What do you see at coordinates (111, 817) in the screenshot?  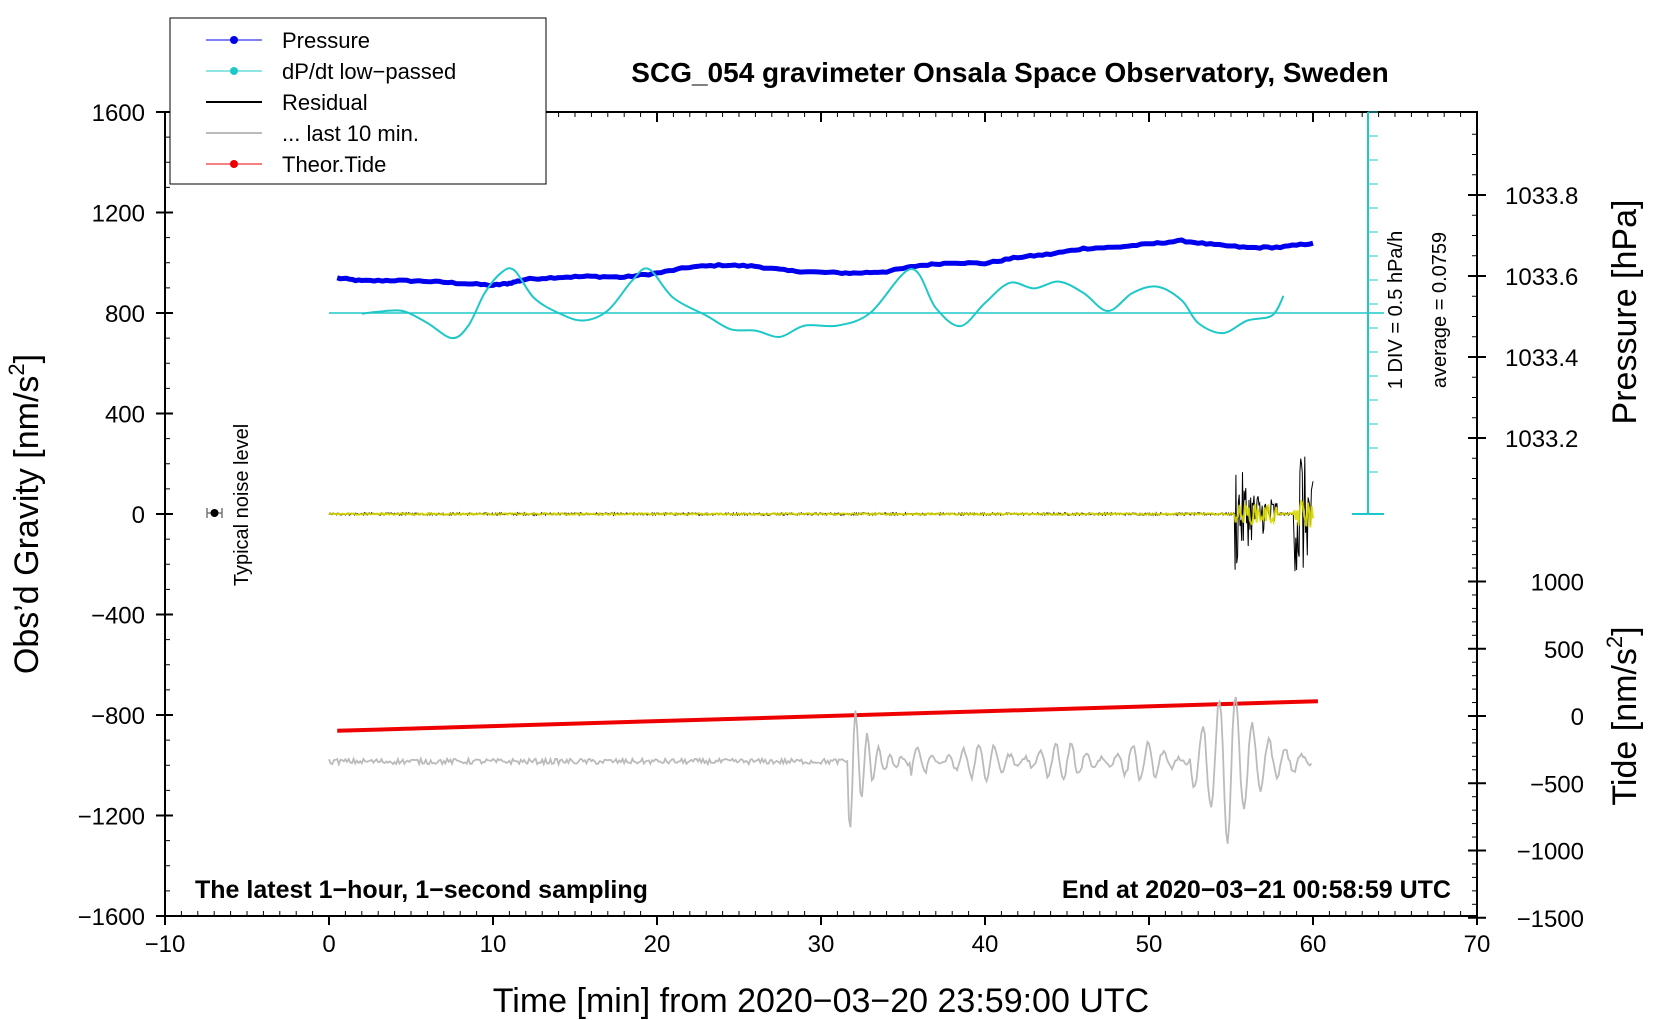 I see `y-tick-label: −1200` at bounding box center [111, 817].